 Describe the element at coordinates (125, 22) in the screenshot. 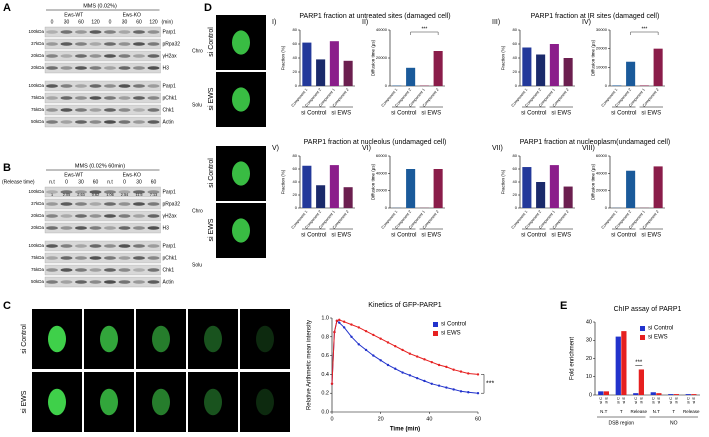

I see `lane-label: 30` at that location.